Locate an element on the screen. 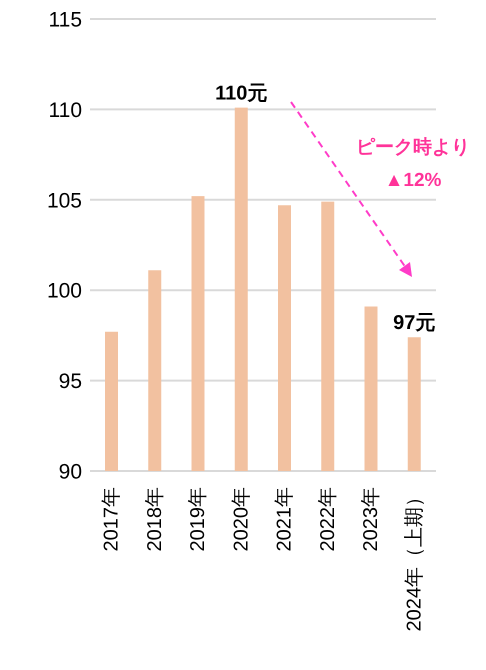  x-tick-label: 2024年（上期） is located at coordinates (414, 559).